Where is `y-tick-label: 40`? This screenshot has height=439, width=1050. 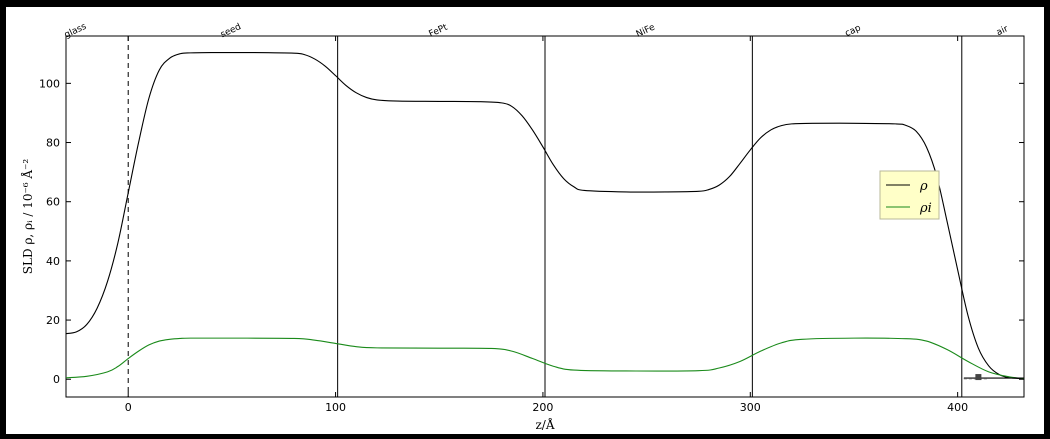 y-tick-label: 40 is located at coordinates (53, 261).